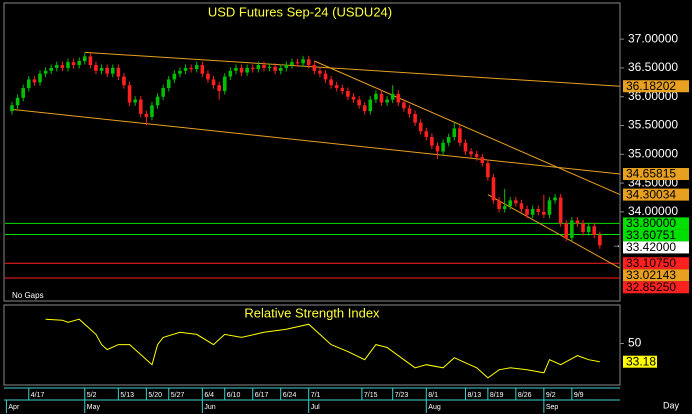 This screenshot has height=414, width=692. Describe the element at coordinates (155, 395) in the screenshot. I see `x-tick-label: 5/20` at that location.